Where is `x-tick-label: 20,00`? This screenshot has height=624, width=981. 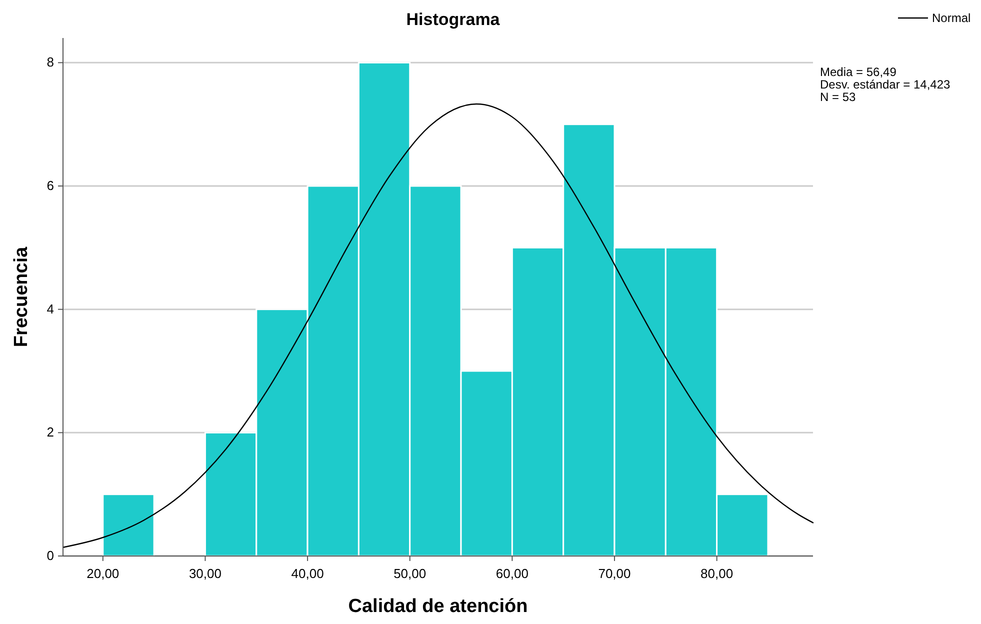 x-tick-label: 20,00 is located at coordinates (103, 573).